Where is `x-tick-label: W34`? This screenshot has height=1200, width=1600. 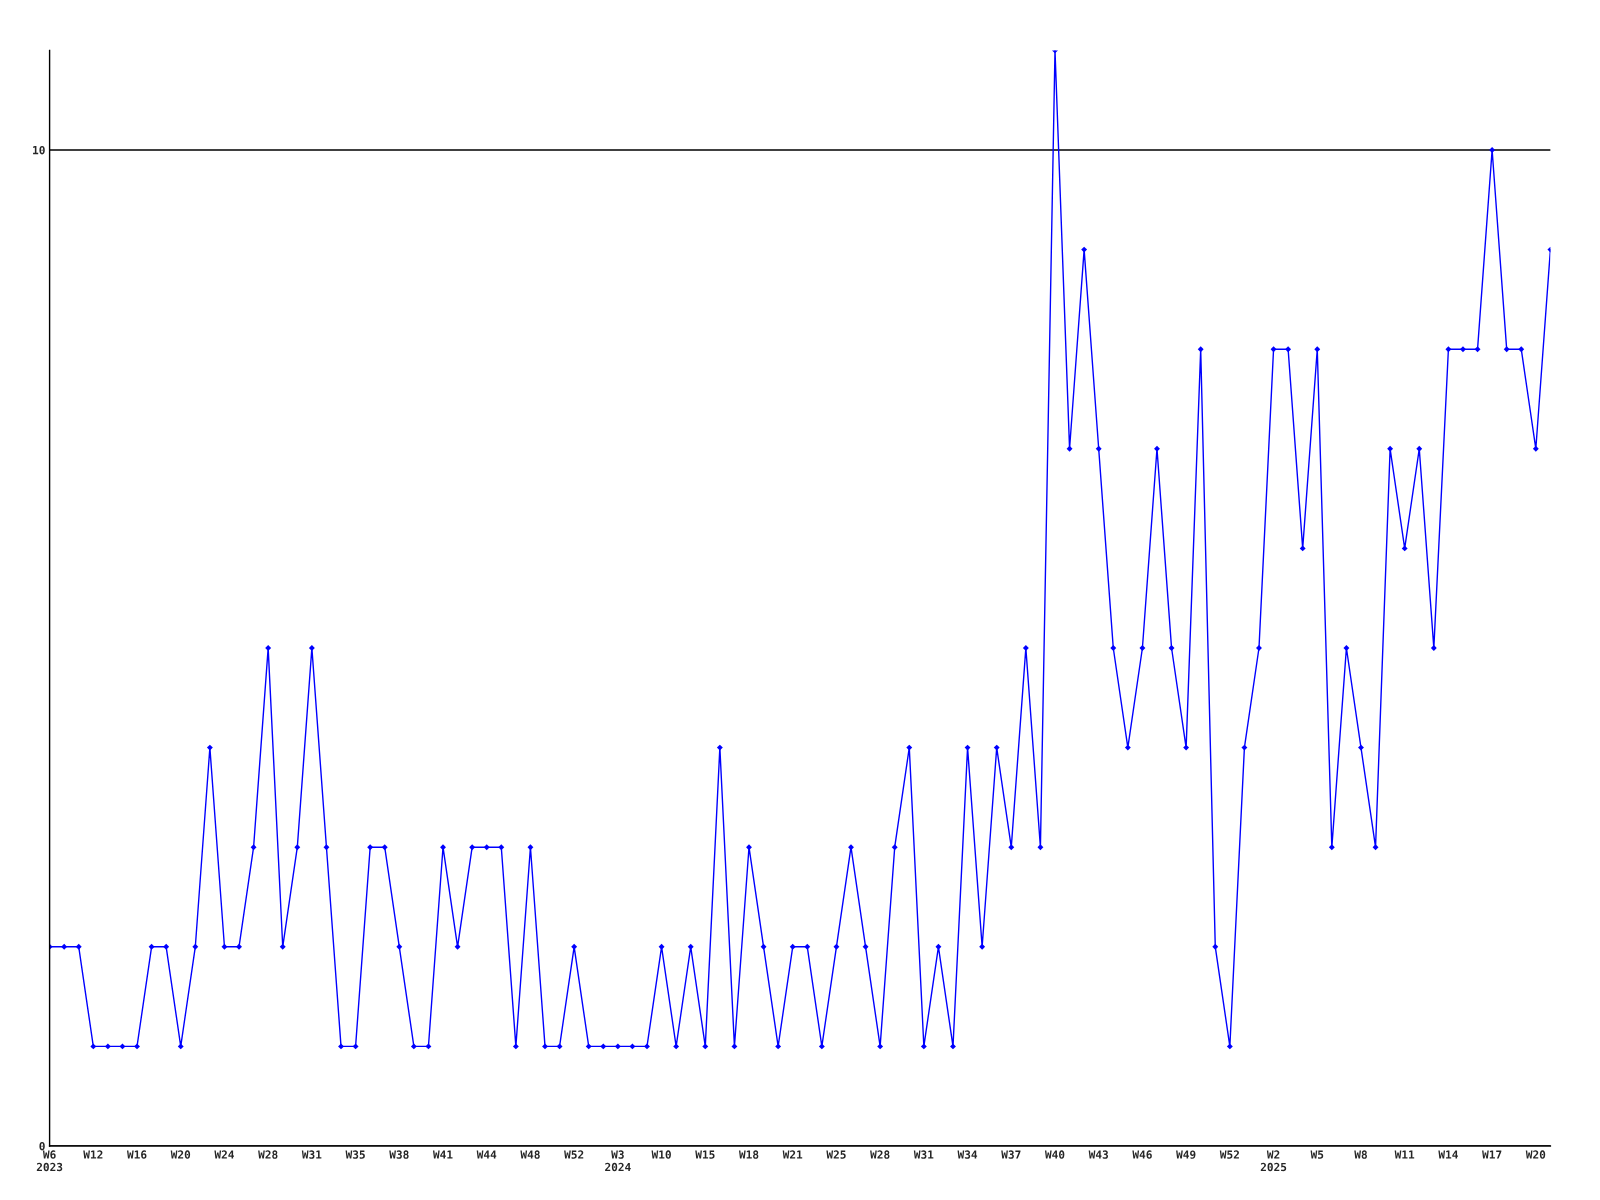 x-tick-label: W34 is located at coordinates (967, 1154).